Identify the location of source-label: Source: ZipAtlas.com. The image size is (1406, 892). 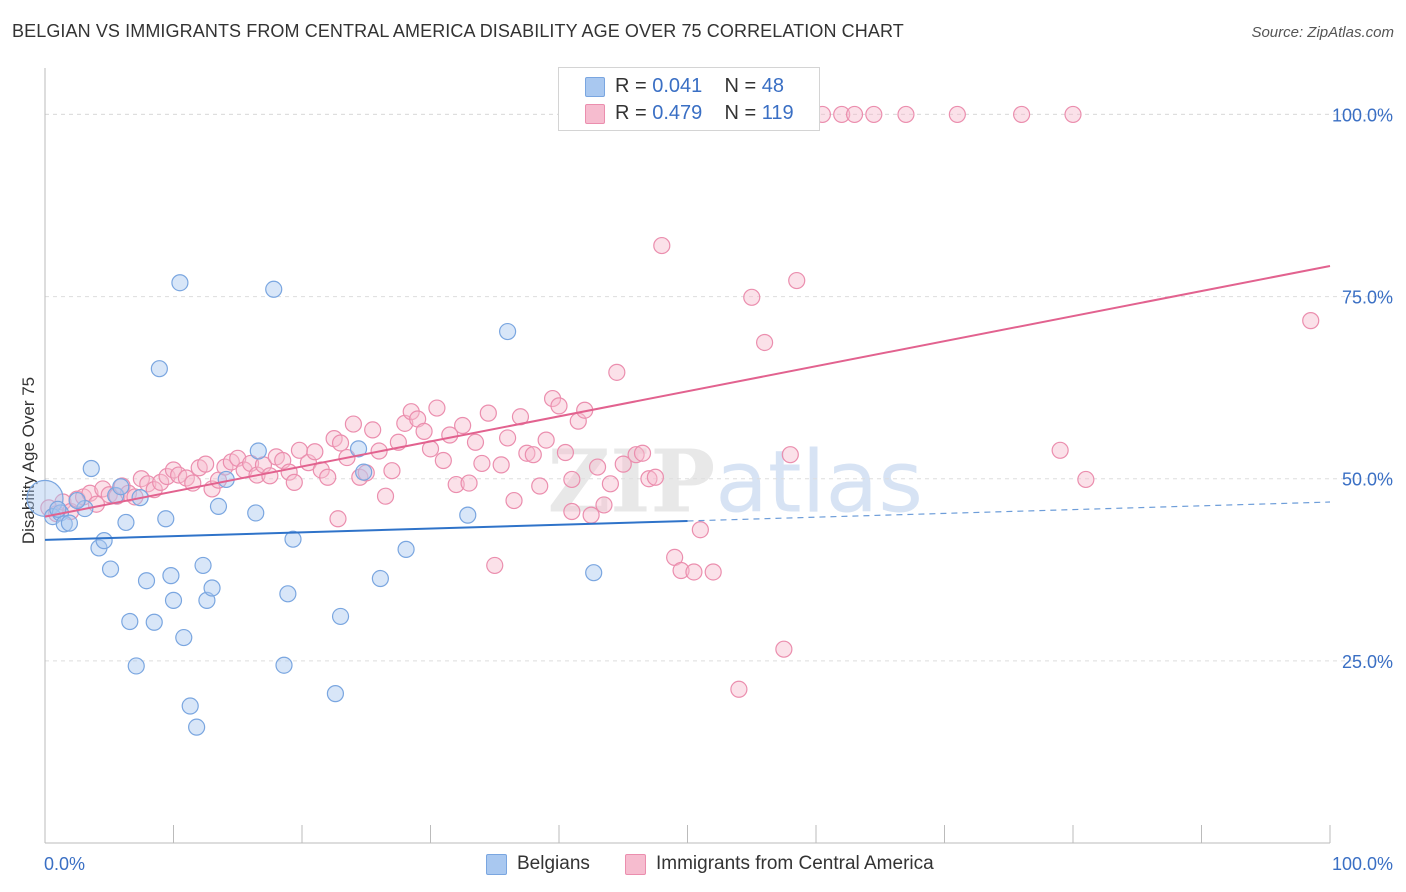
(1322, 32).